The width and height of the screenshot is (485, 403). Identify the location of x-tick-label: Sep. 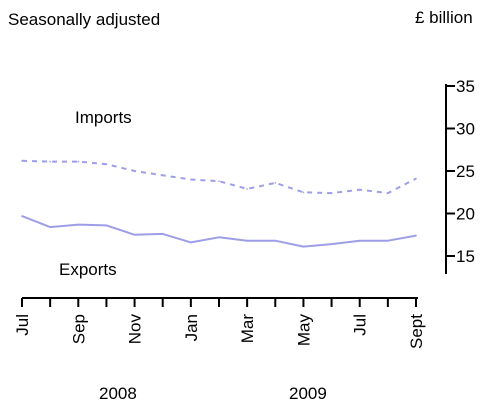
(78, 329).